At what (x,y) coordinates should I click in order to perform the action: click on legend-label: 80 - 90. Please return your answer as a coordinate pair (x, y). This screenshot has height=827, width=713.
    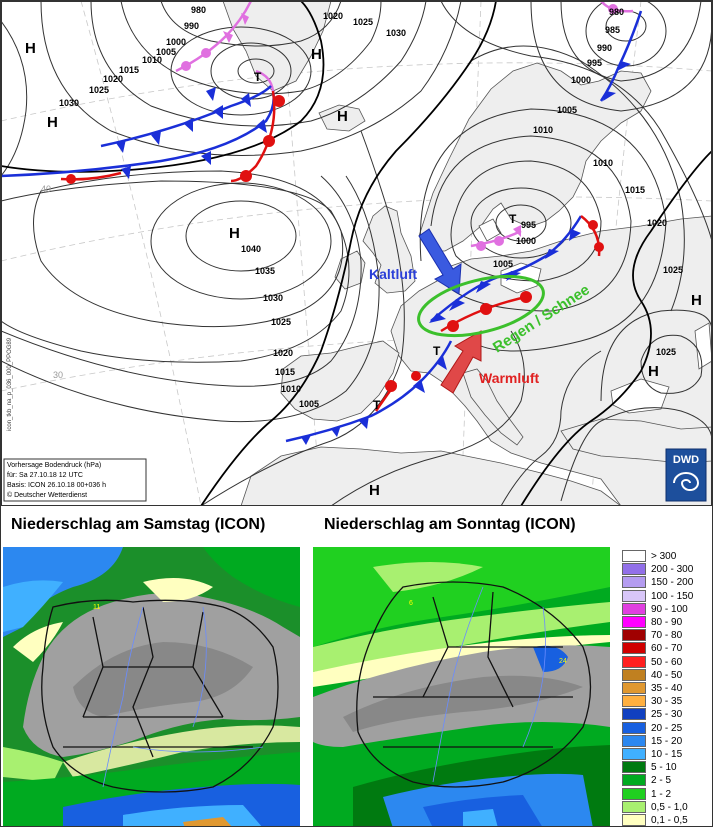
    Looking at the image, I should click on (667, 622).